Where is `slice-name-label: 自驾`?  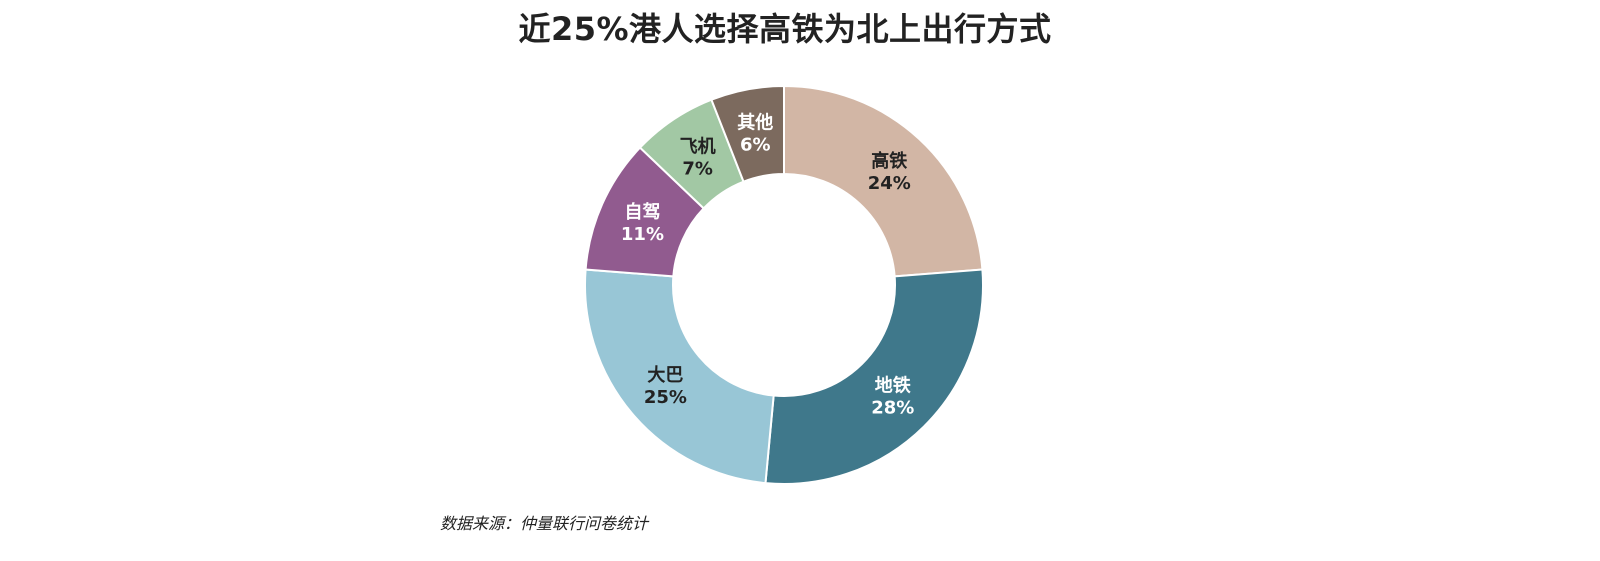 slice-name-label: 自驾 is located at coordinates (642, 212).